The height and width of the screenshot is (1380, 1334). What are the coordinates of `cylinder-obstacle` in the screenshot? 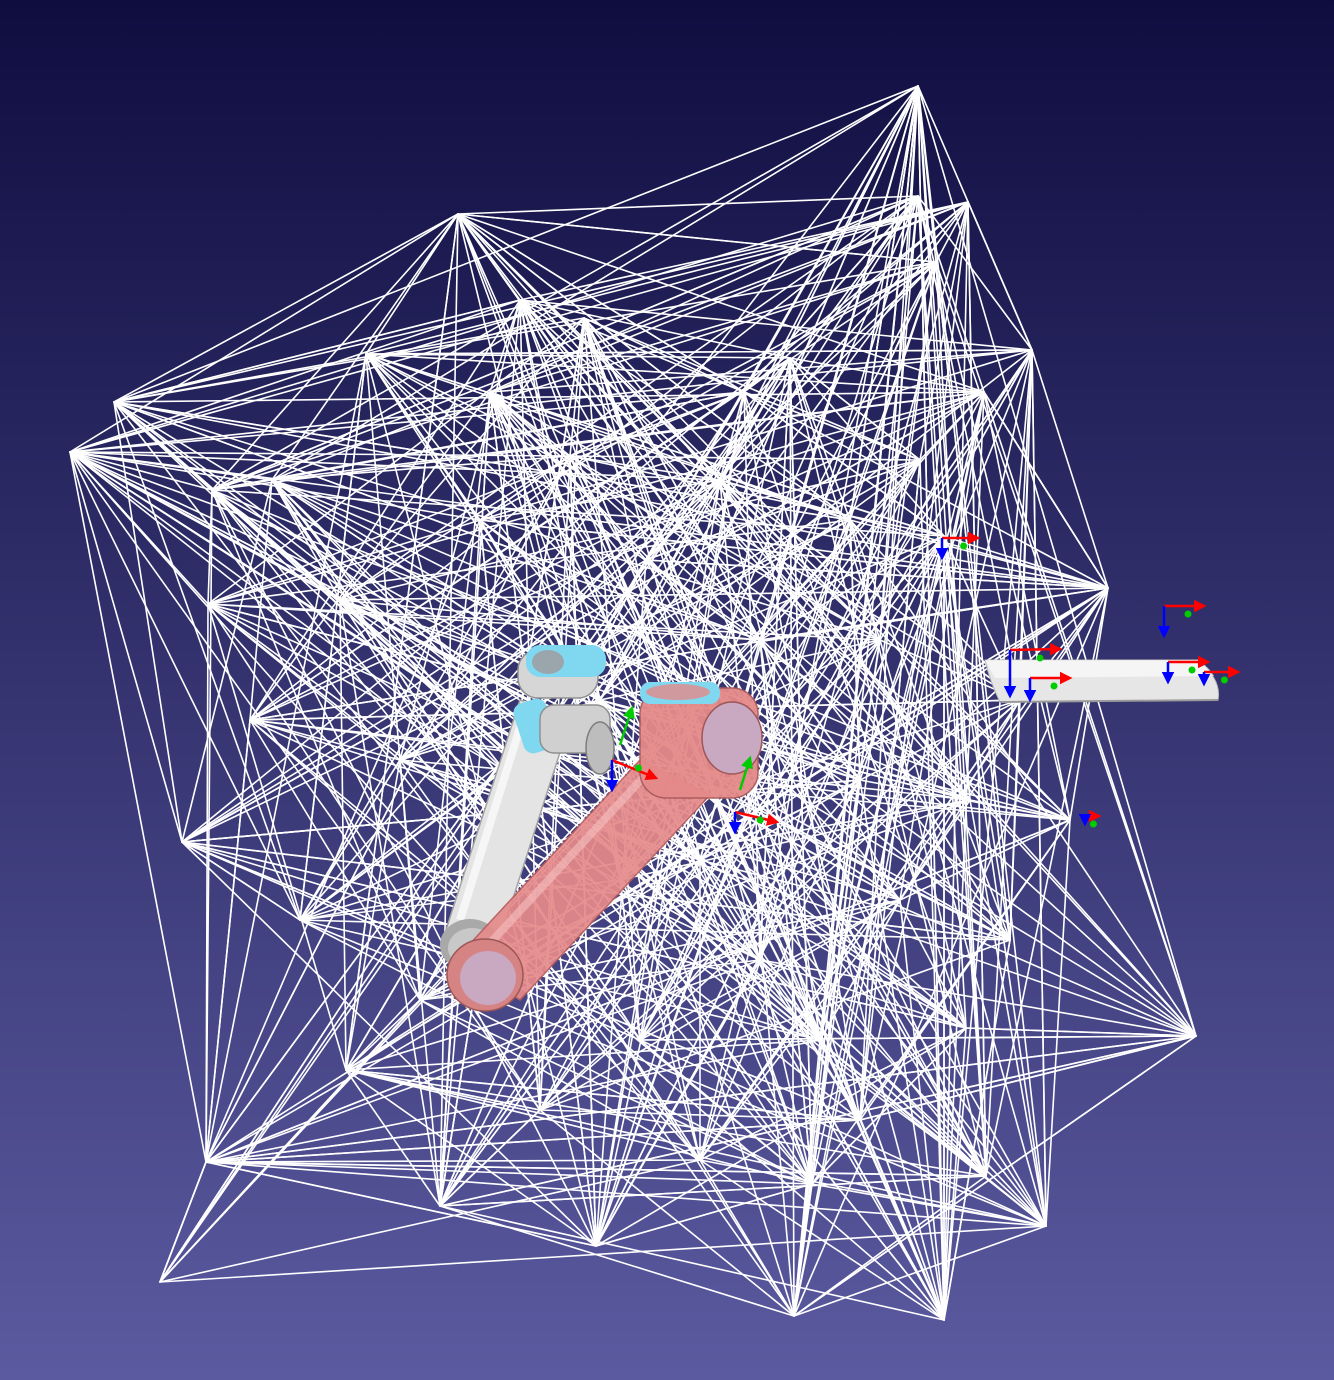 It's located at (1102, 681).